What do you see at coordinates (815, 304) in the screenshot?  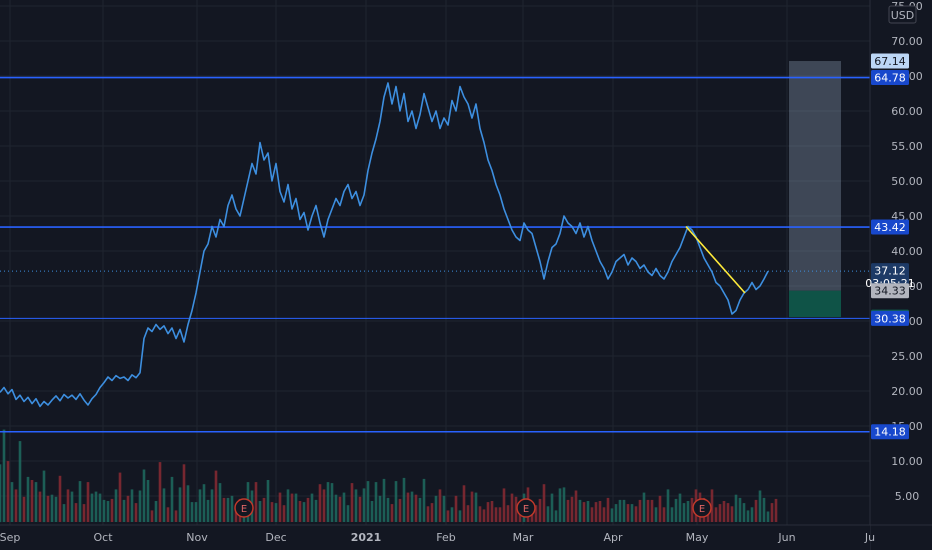 I see `stop-zone` at bounding box center [815, 304].